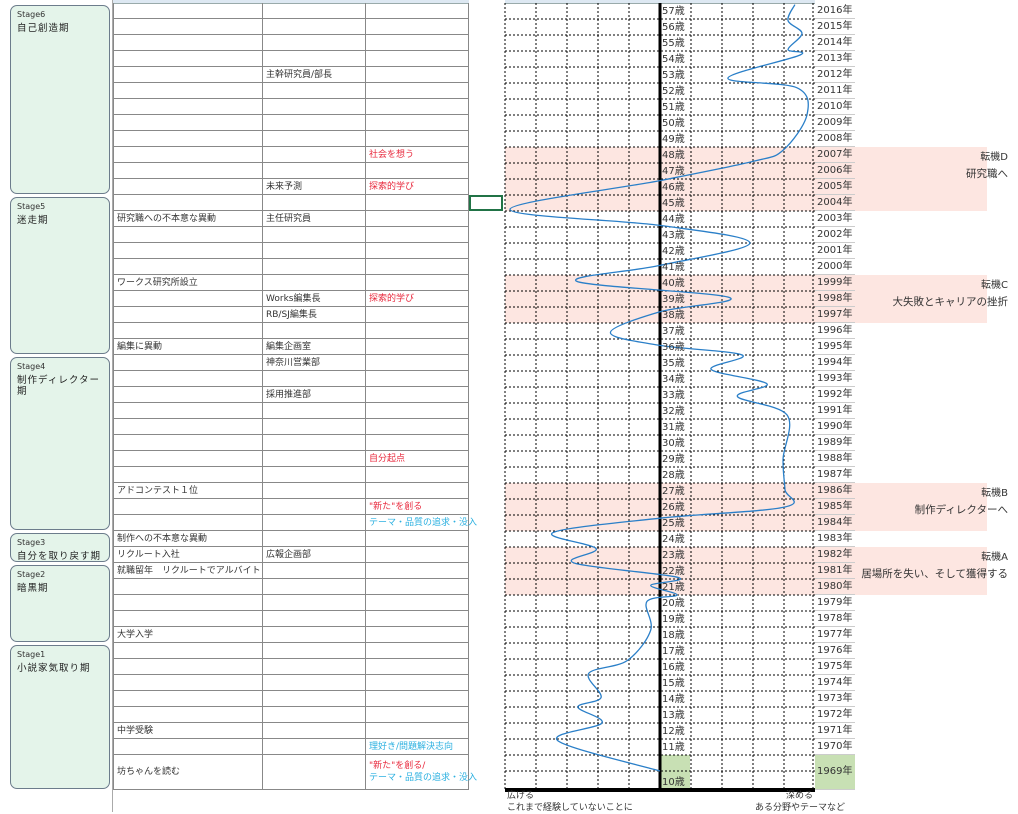 The image size is (1018, 814). What do you see at coordinates (676, 492) in the screenshot?
I see `age-label: 27歳` at bounding box center [676, 492].